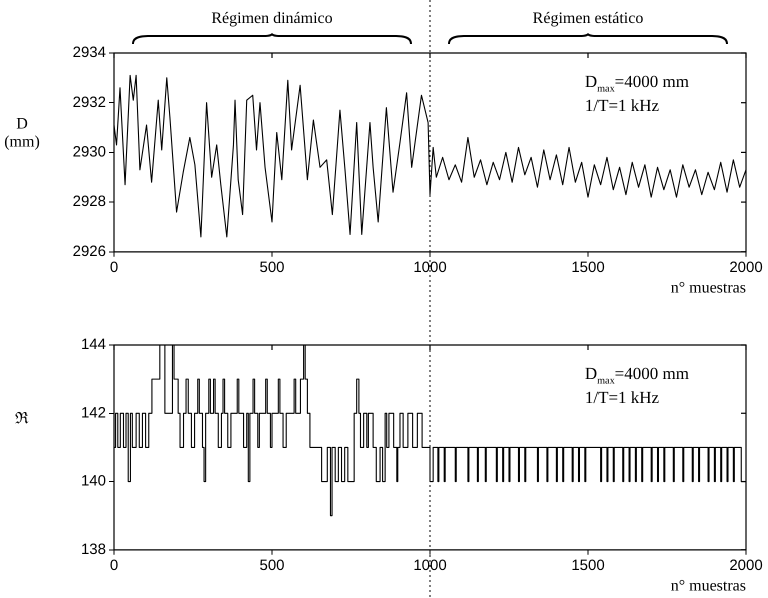  I want to click on text: Régimen estático, so click(588, 18).